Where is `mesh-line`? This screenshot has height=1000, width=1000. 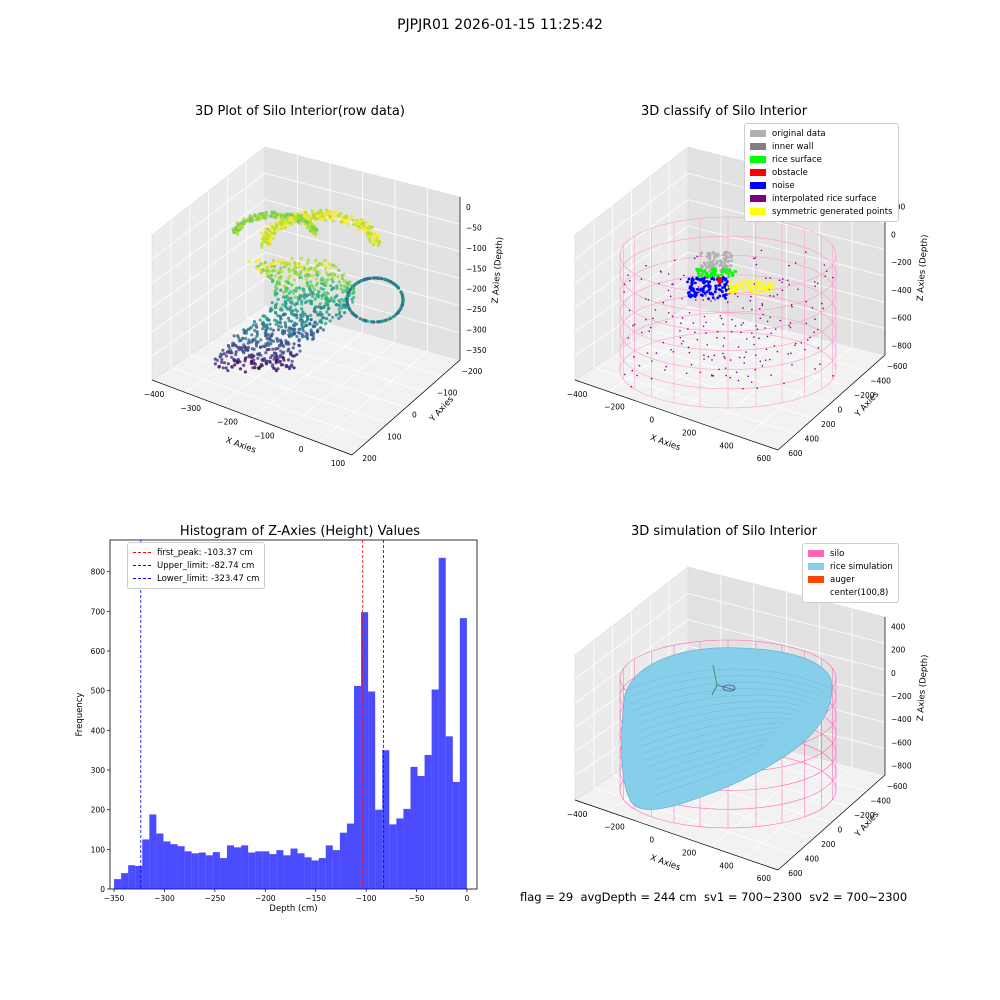
mesh-line is located at coordinates (728, 679).